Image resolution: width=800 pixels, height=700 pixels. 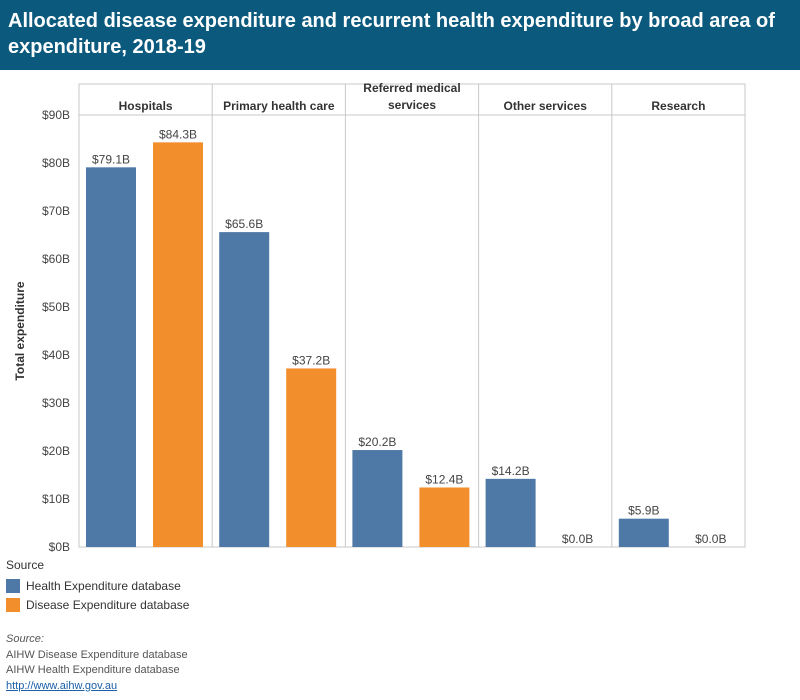 I want to click on legend-item-health: Health Expenditure database, so click(x=97, y=585).